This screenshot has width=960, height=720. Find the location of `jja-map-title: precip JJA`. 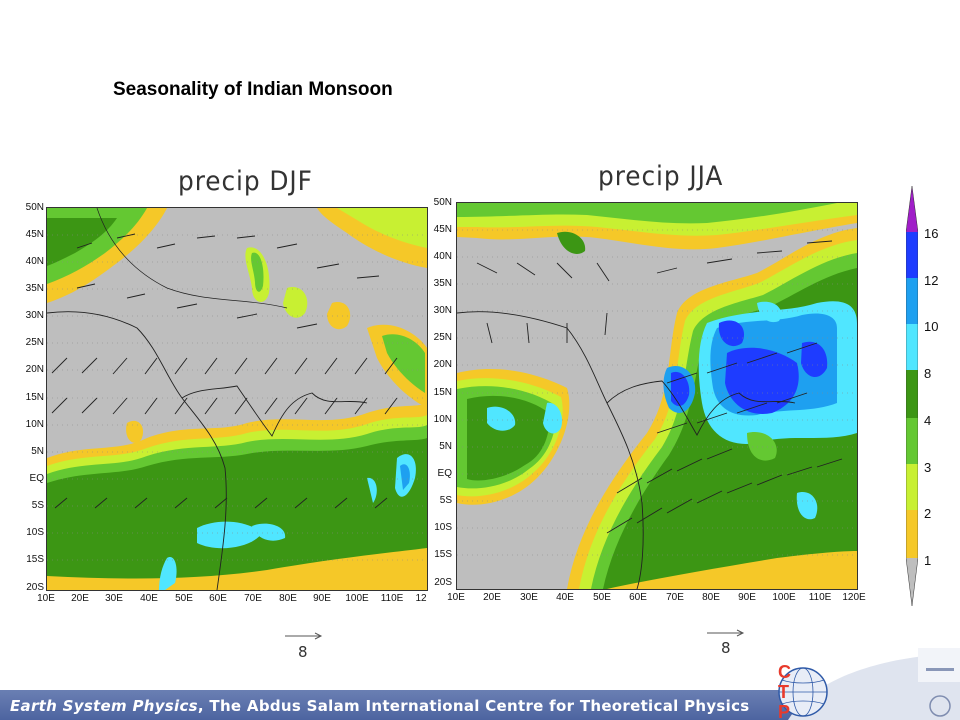

jja-map-title: precip JJA is located at coordinates (661, 176).